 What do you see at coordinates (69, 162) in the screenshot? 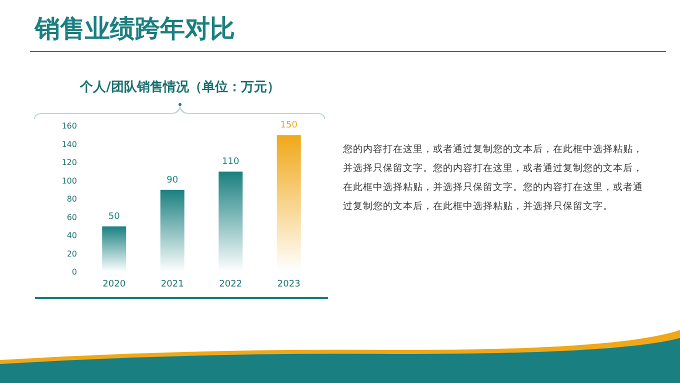
I see `y-tick-label: 120` at bounding box center [69, 162].